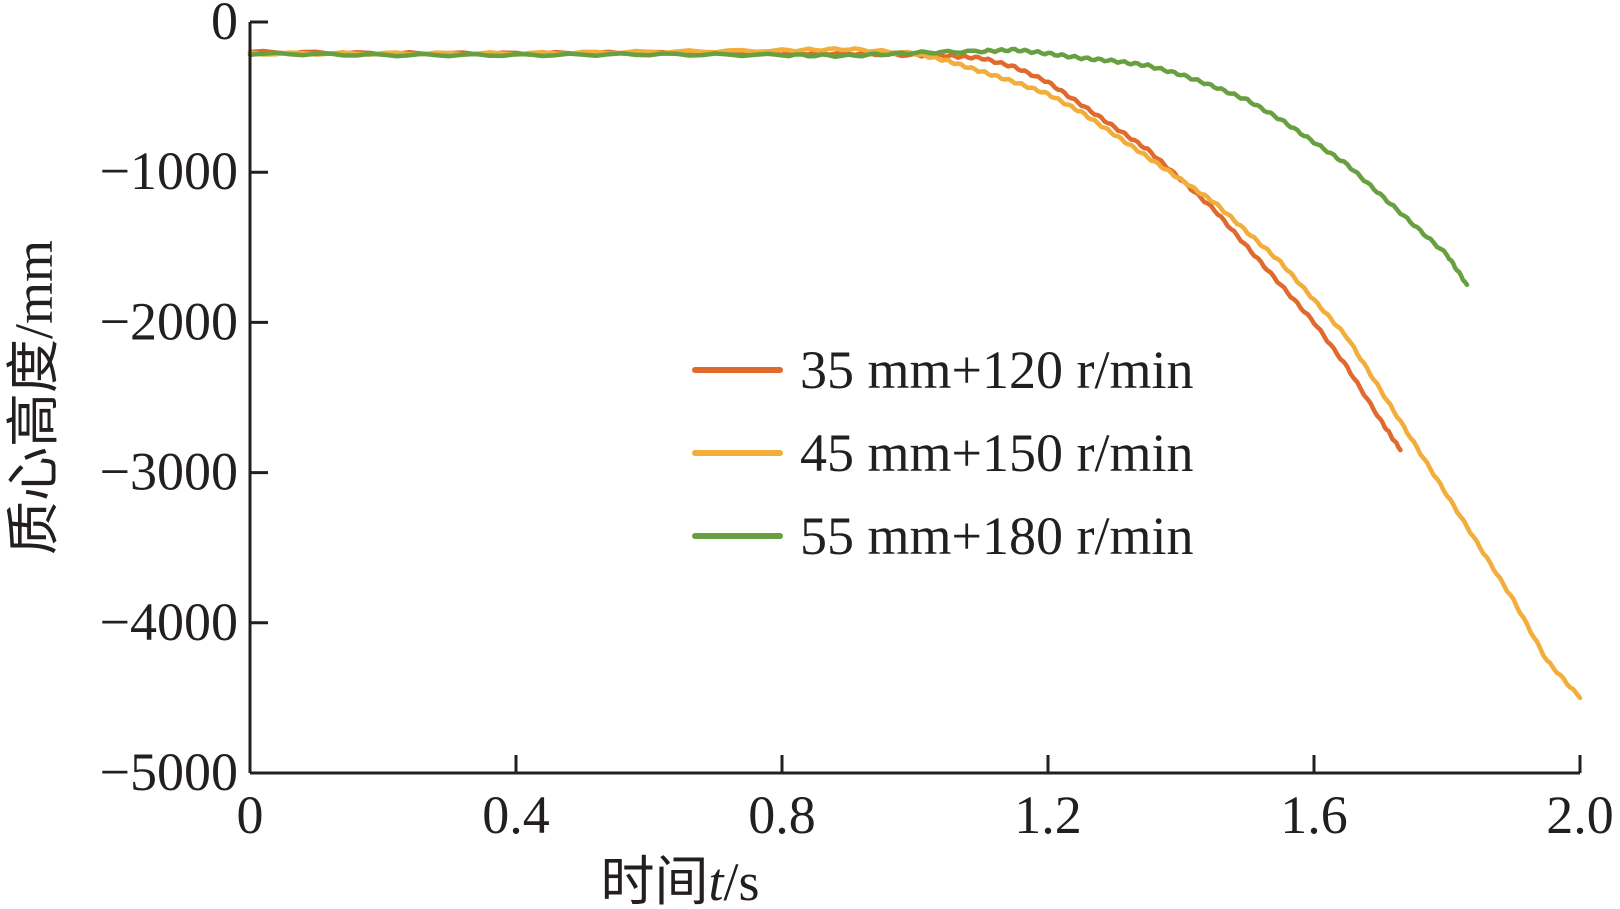 The height and width of the screenshot is (909, 1620). I want to click on x-axis-title: 时间t/s, so click(679, 880).